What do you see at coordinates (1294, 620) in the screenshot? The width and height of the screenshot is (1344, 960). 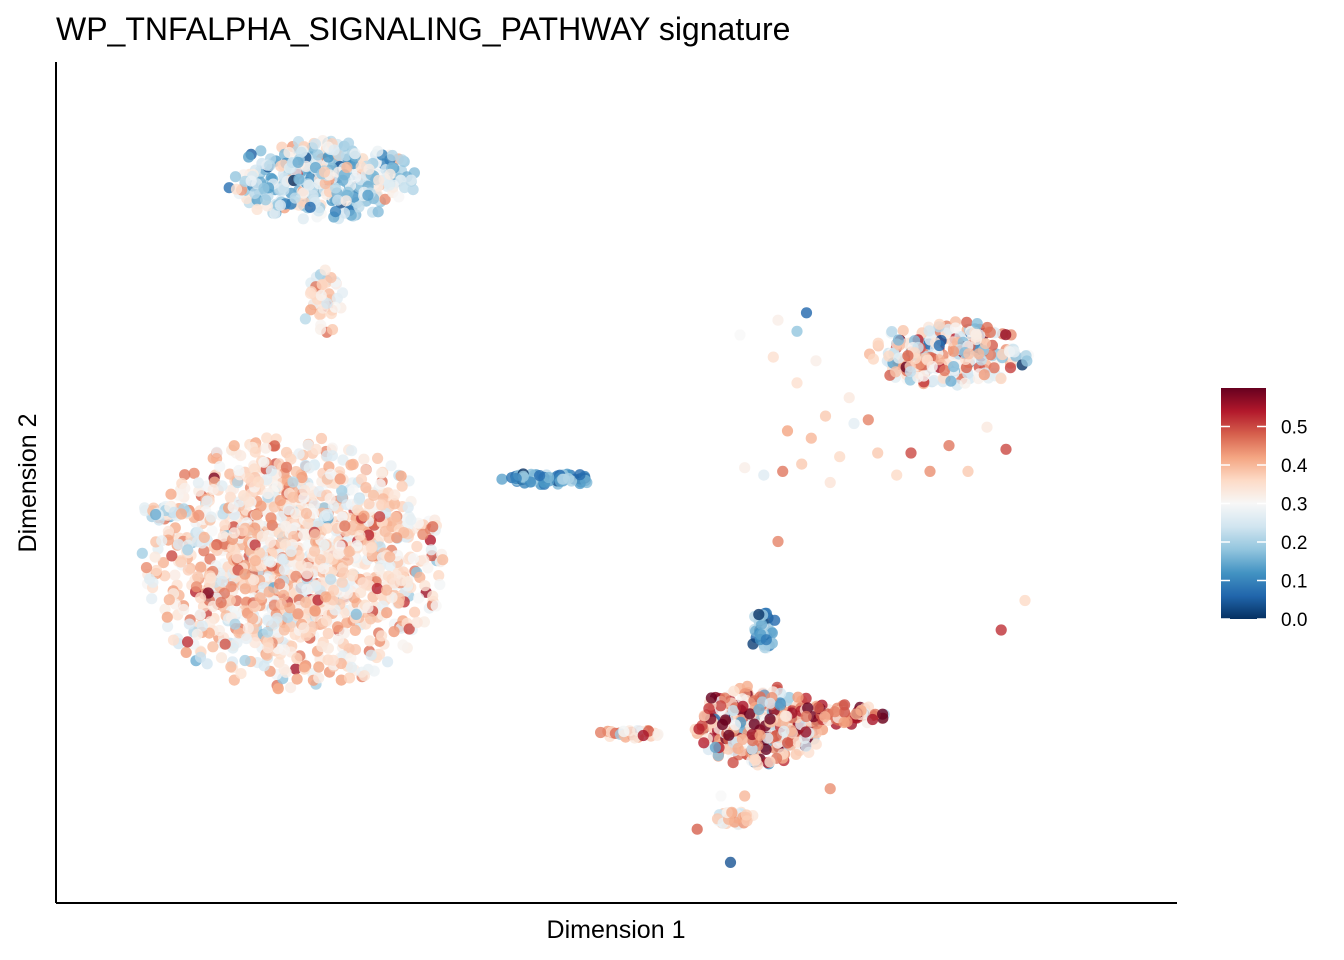 I see `colorbar-tick-label: 0.0` at bounding box center [1294, 620].